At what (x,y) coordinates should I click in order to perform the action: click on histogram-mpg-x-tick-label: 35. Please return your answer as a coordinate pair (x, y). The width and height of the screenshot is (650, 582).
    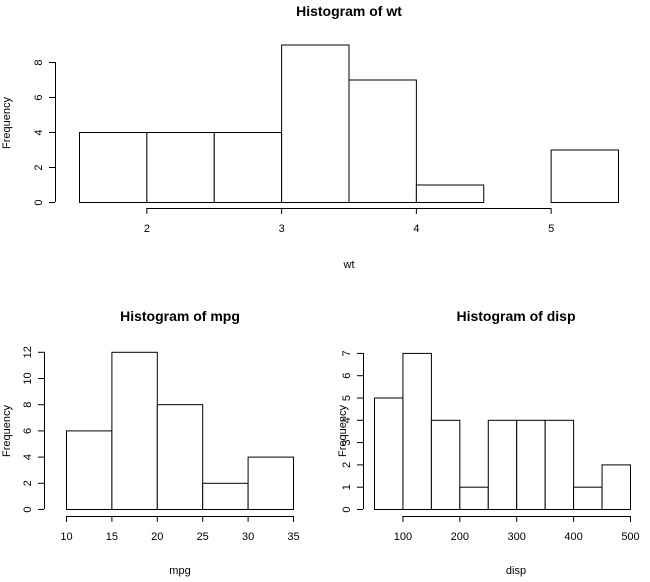
    Looking at the image, I should click on (293, 537).